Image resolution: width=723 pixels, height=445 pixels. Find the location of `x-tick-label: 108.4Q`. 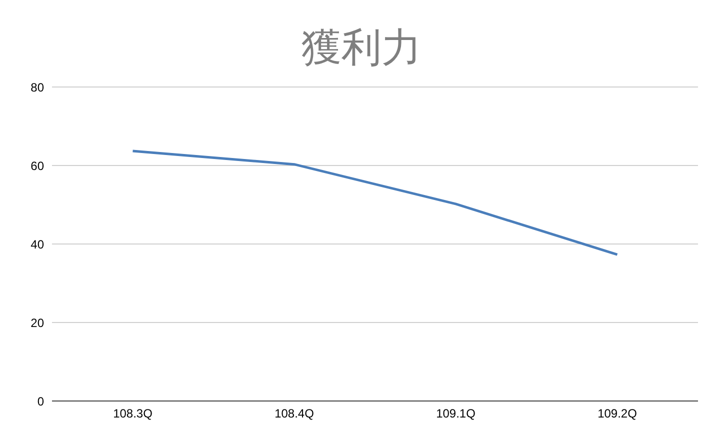

x-tick-label: 108.4Q is located at coordinates (294, 413).